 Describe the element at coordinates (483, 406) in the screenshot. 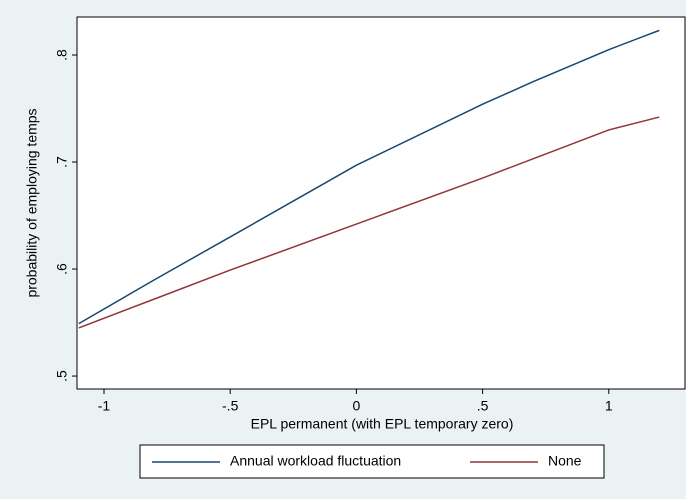

I see `x-tick-label: .5` at that location.